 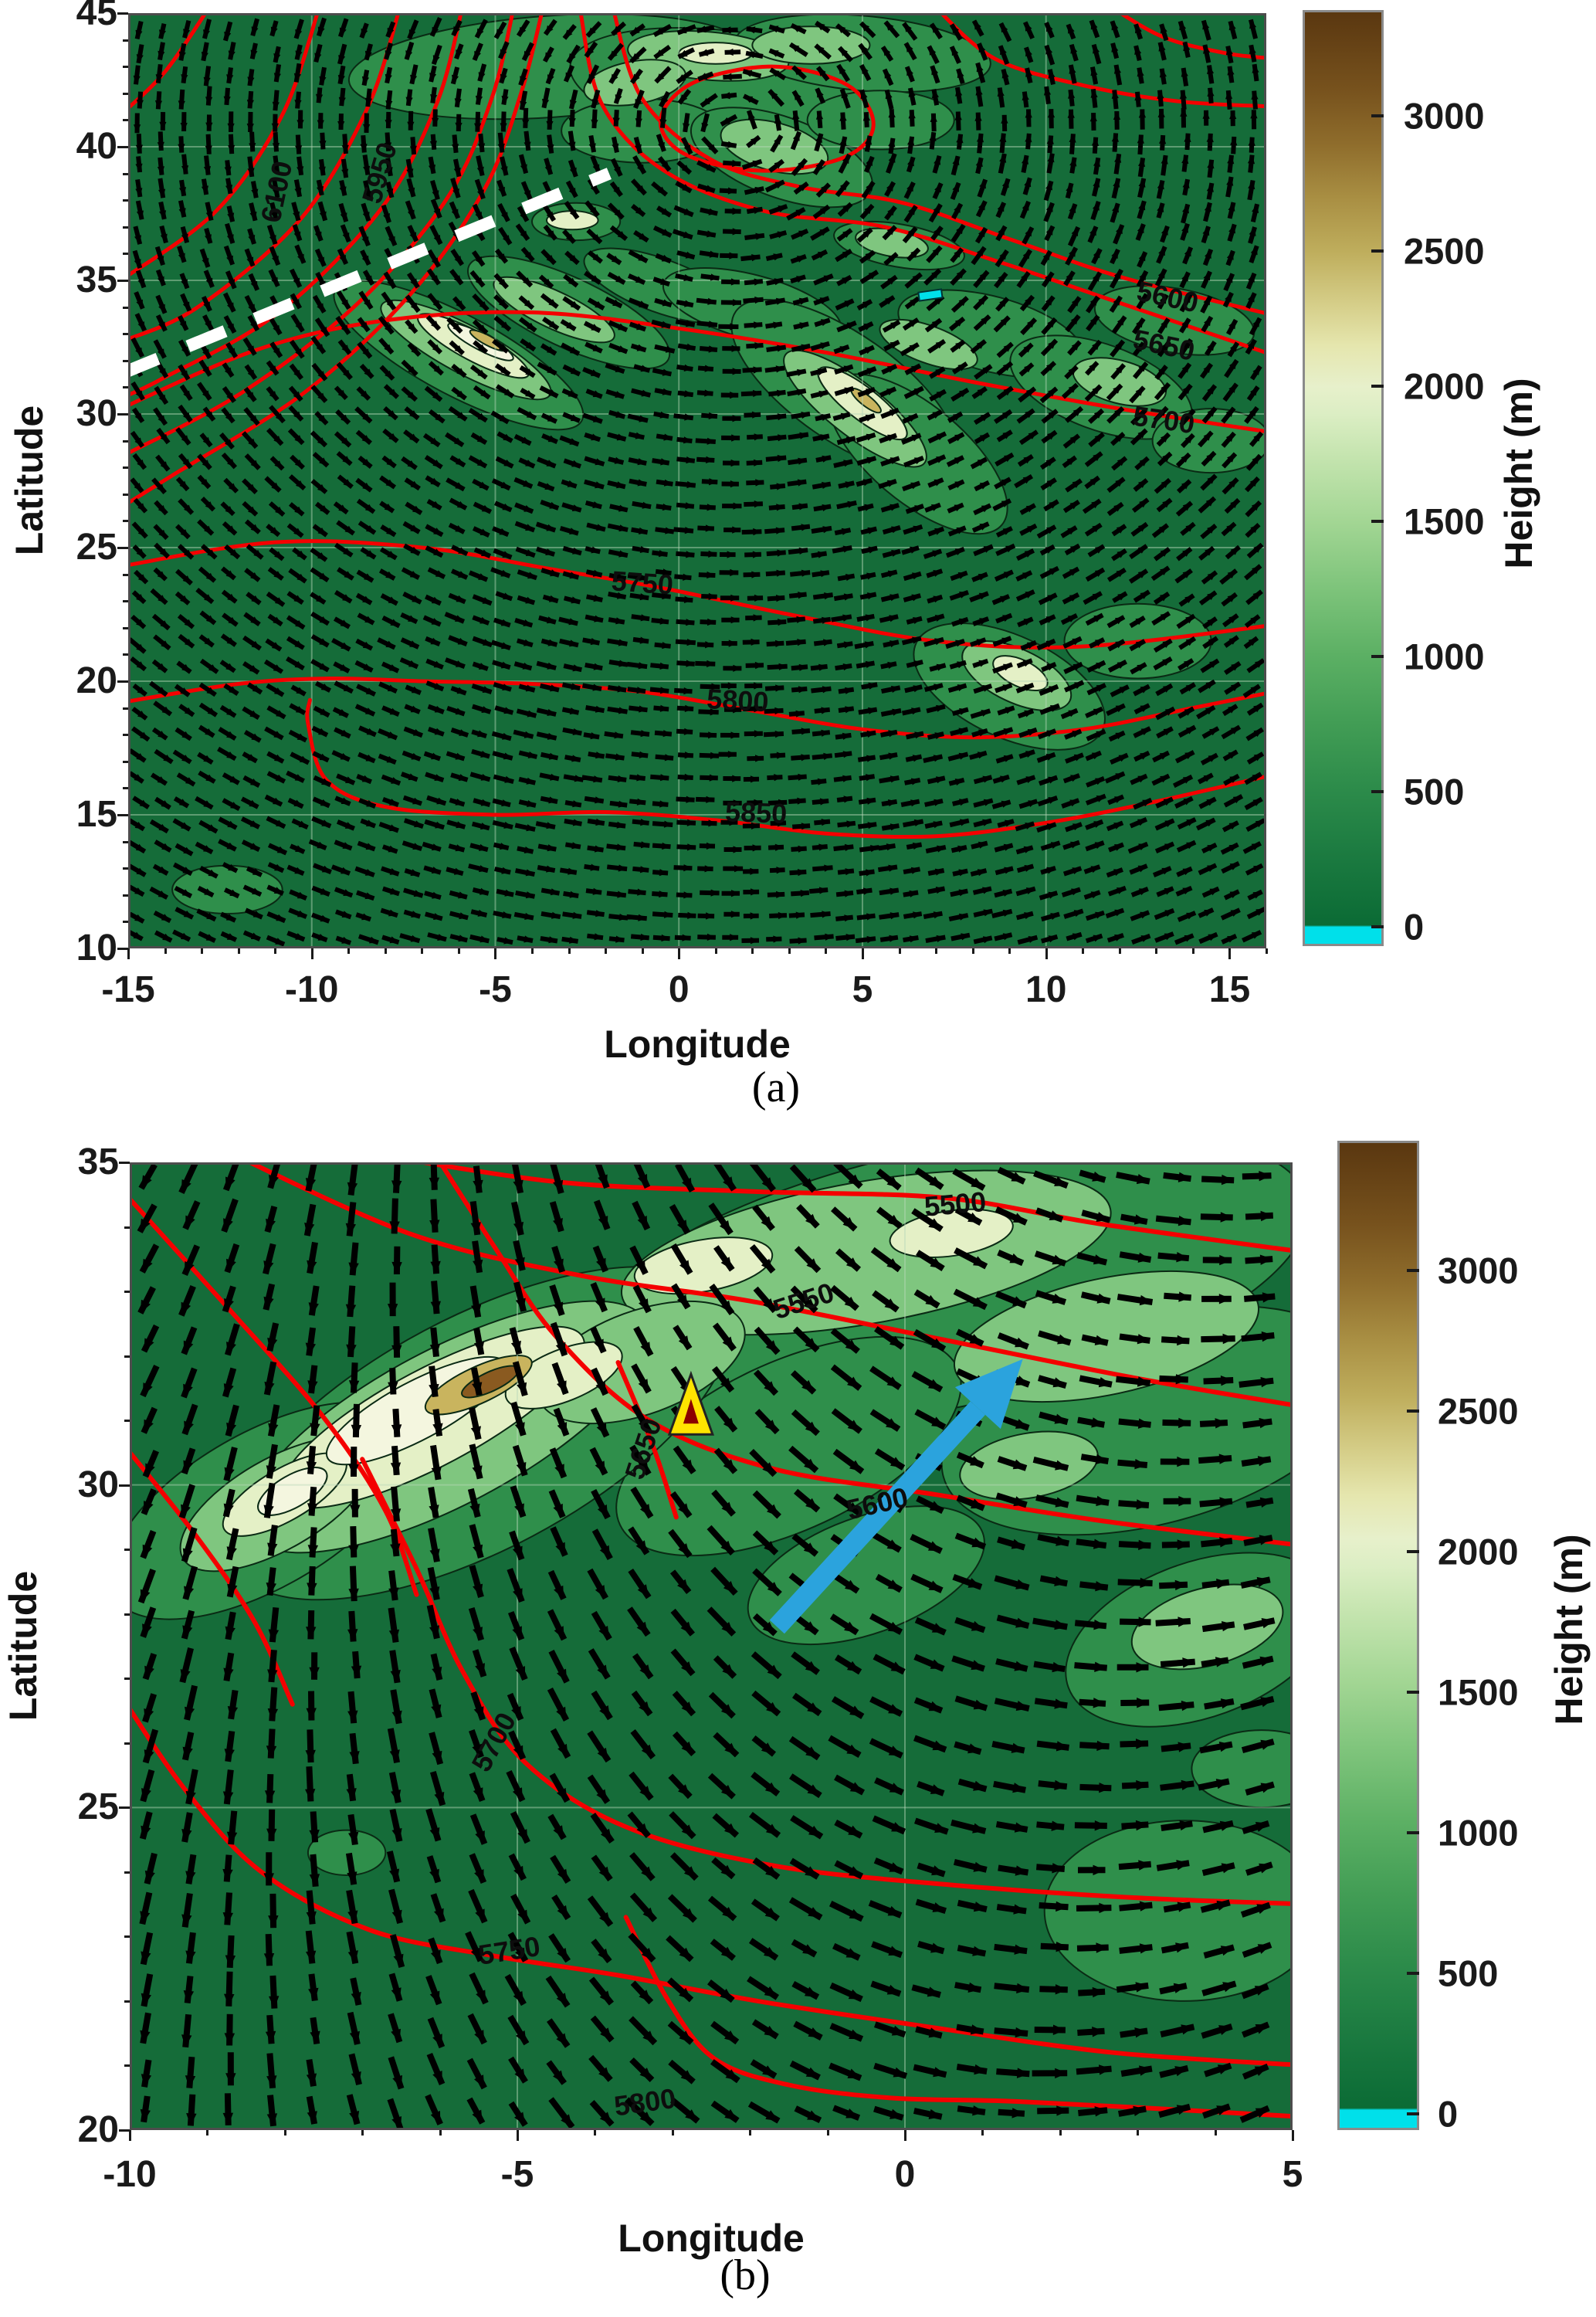 I want to click on yellow-triangle-marker, so click(x=691, y=1403).